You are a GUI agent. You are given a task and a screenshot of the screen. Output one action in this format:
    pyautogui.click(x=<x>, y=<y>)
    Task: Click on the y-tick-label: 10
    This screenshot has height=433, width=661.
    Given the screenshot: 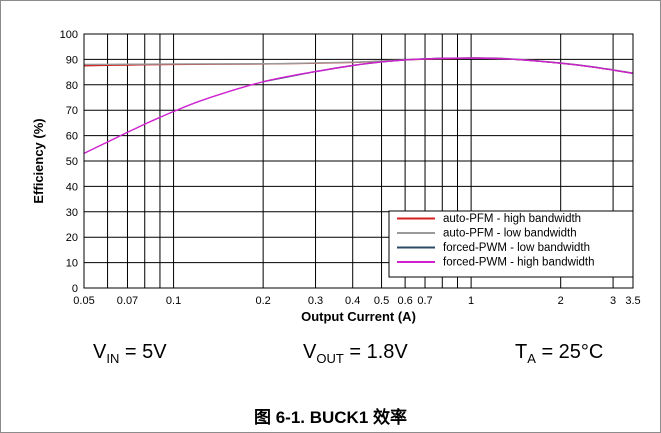 What is the action you would take?
    pyautogui.click(x=72, y=264)
    